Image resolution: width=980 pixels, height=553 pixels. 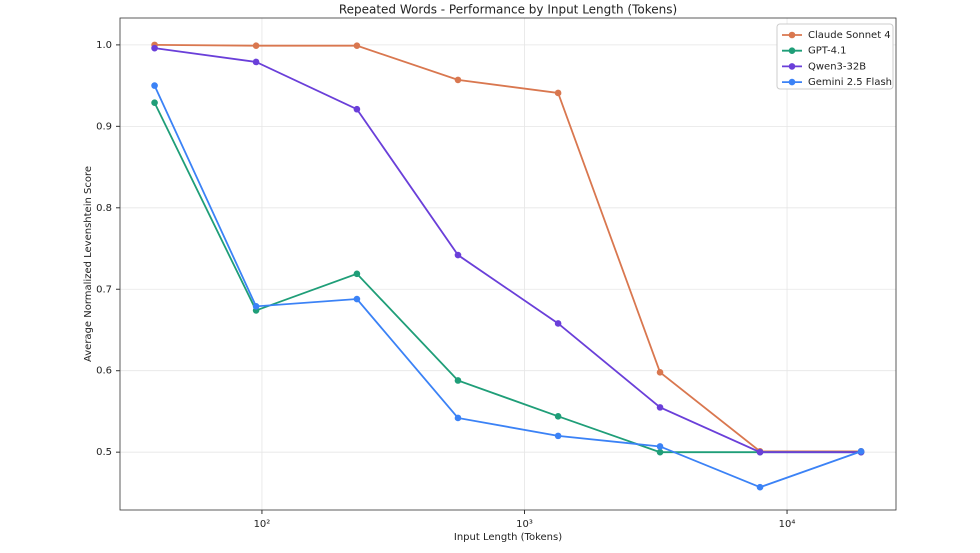 What do you see at coordinates (104, 208) in the screenshot?
I see `y-tick-label: 0.8` at bounding box center [104, 208].